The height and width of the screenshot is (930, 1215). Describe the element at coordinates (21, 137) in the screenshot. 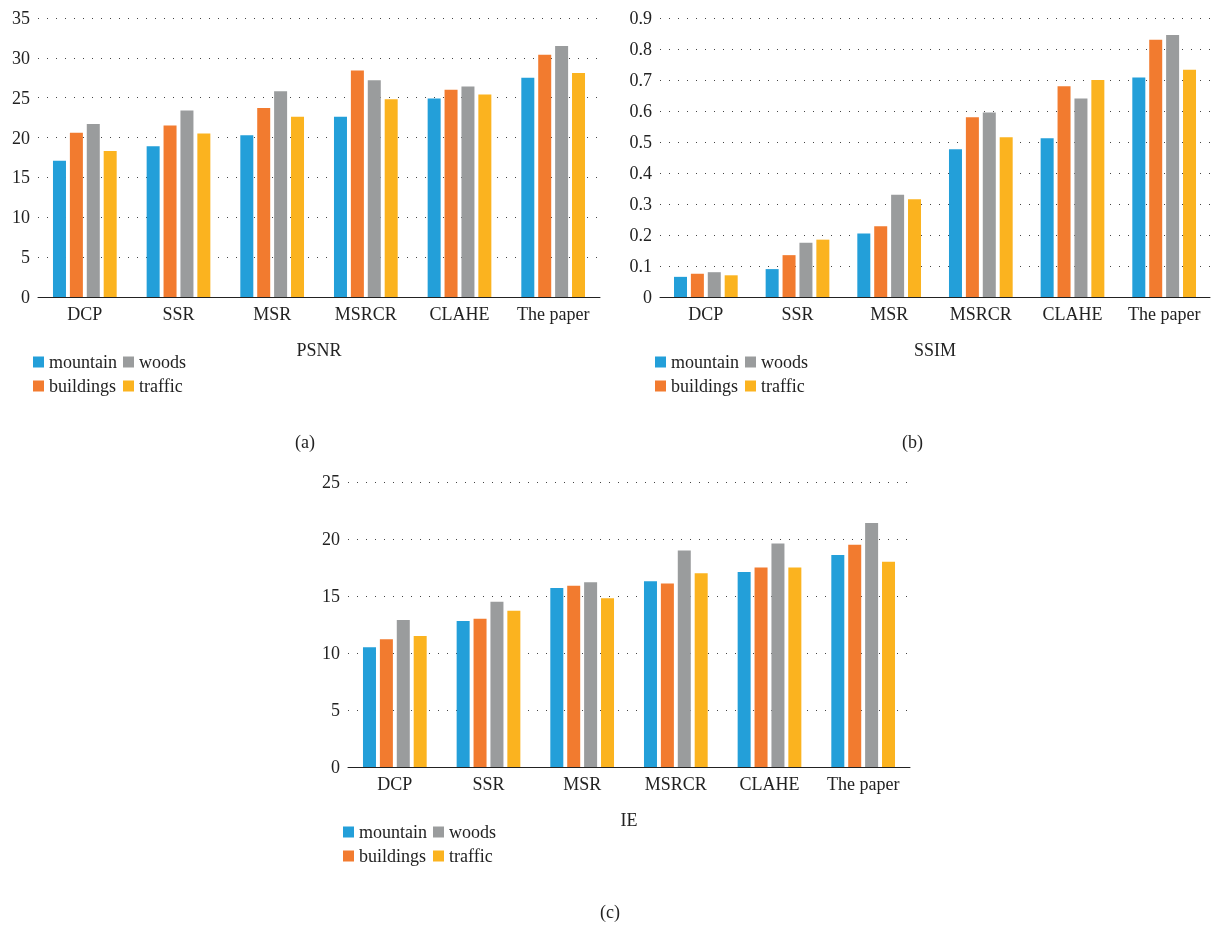

I see `y-tick-label: 20` at that location.